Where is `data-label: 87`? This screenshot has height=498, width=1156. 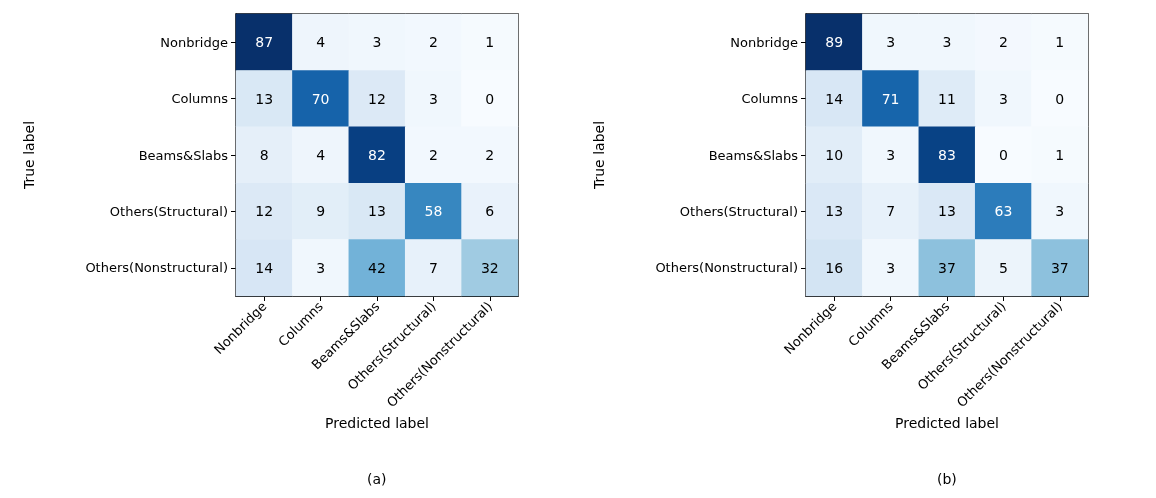 data-label: 87 is located at coordinates (264, 42).